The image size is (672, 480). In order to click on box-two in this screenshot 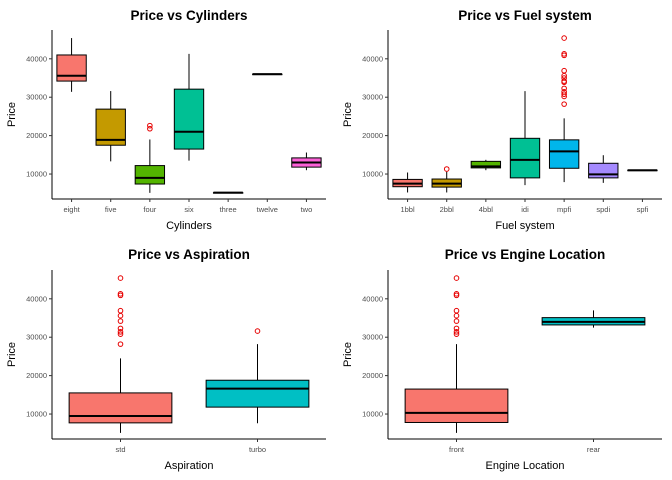, I will do `click(306, 161)`.